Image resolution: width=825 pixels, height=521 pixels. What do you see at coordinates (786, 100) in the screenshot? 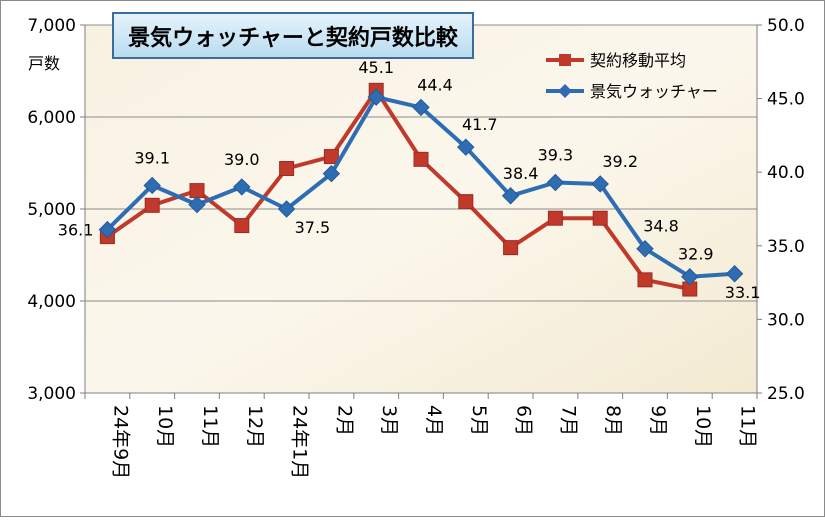
I see `right-tick-label-4: 45.0` at bounding box center [786, 100].